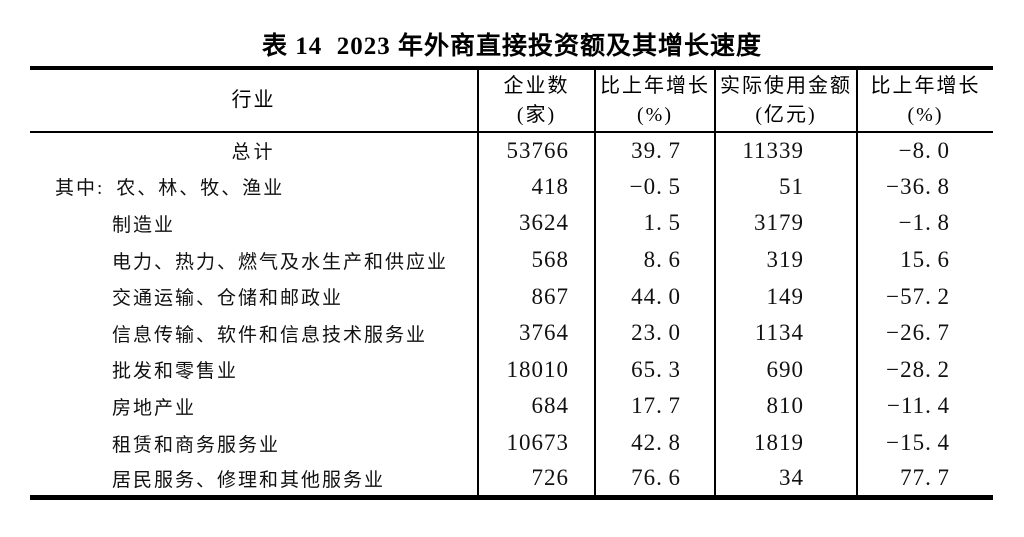 The width and height of the screenshot is (1024, 537). What do you see at coordinates (785, 406) in the screenshot?
I see `utilized-amount-cell: 810` at bounding box center [785, 406].